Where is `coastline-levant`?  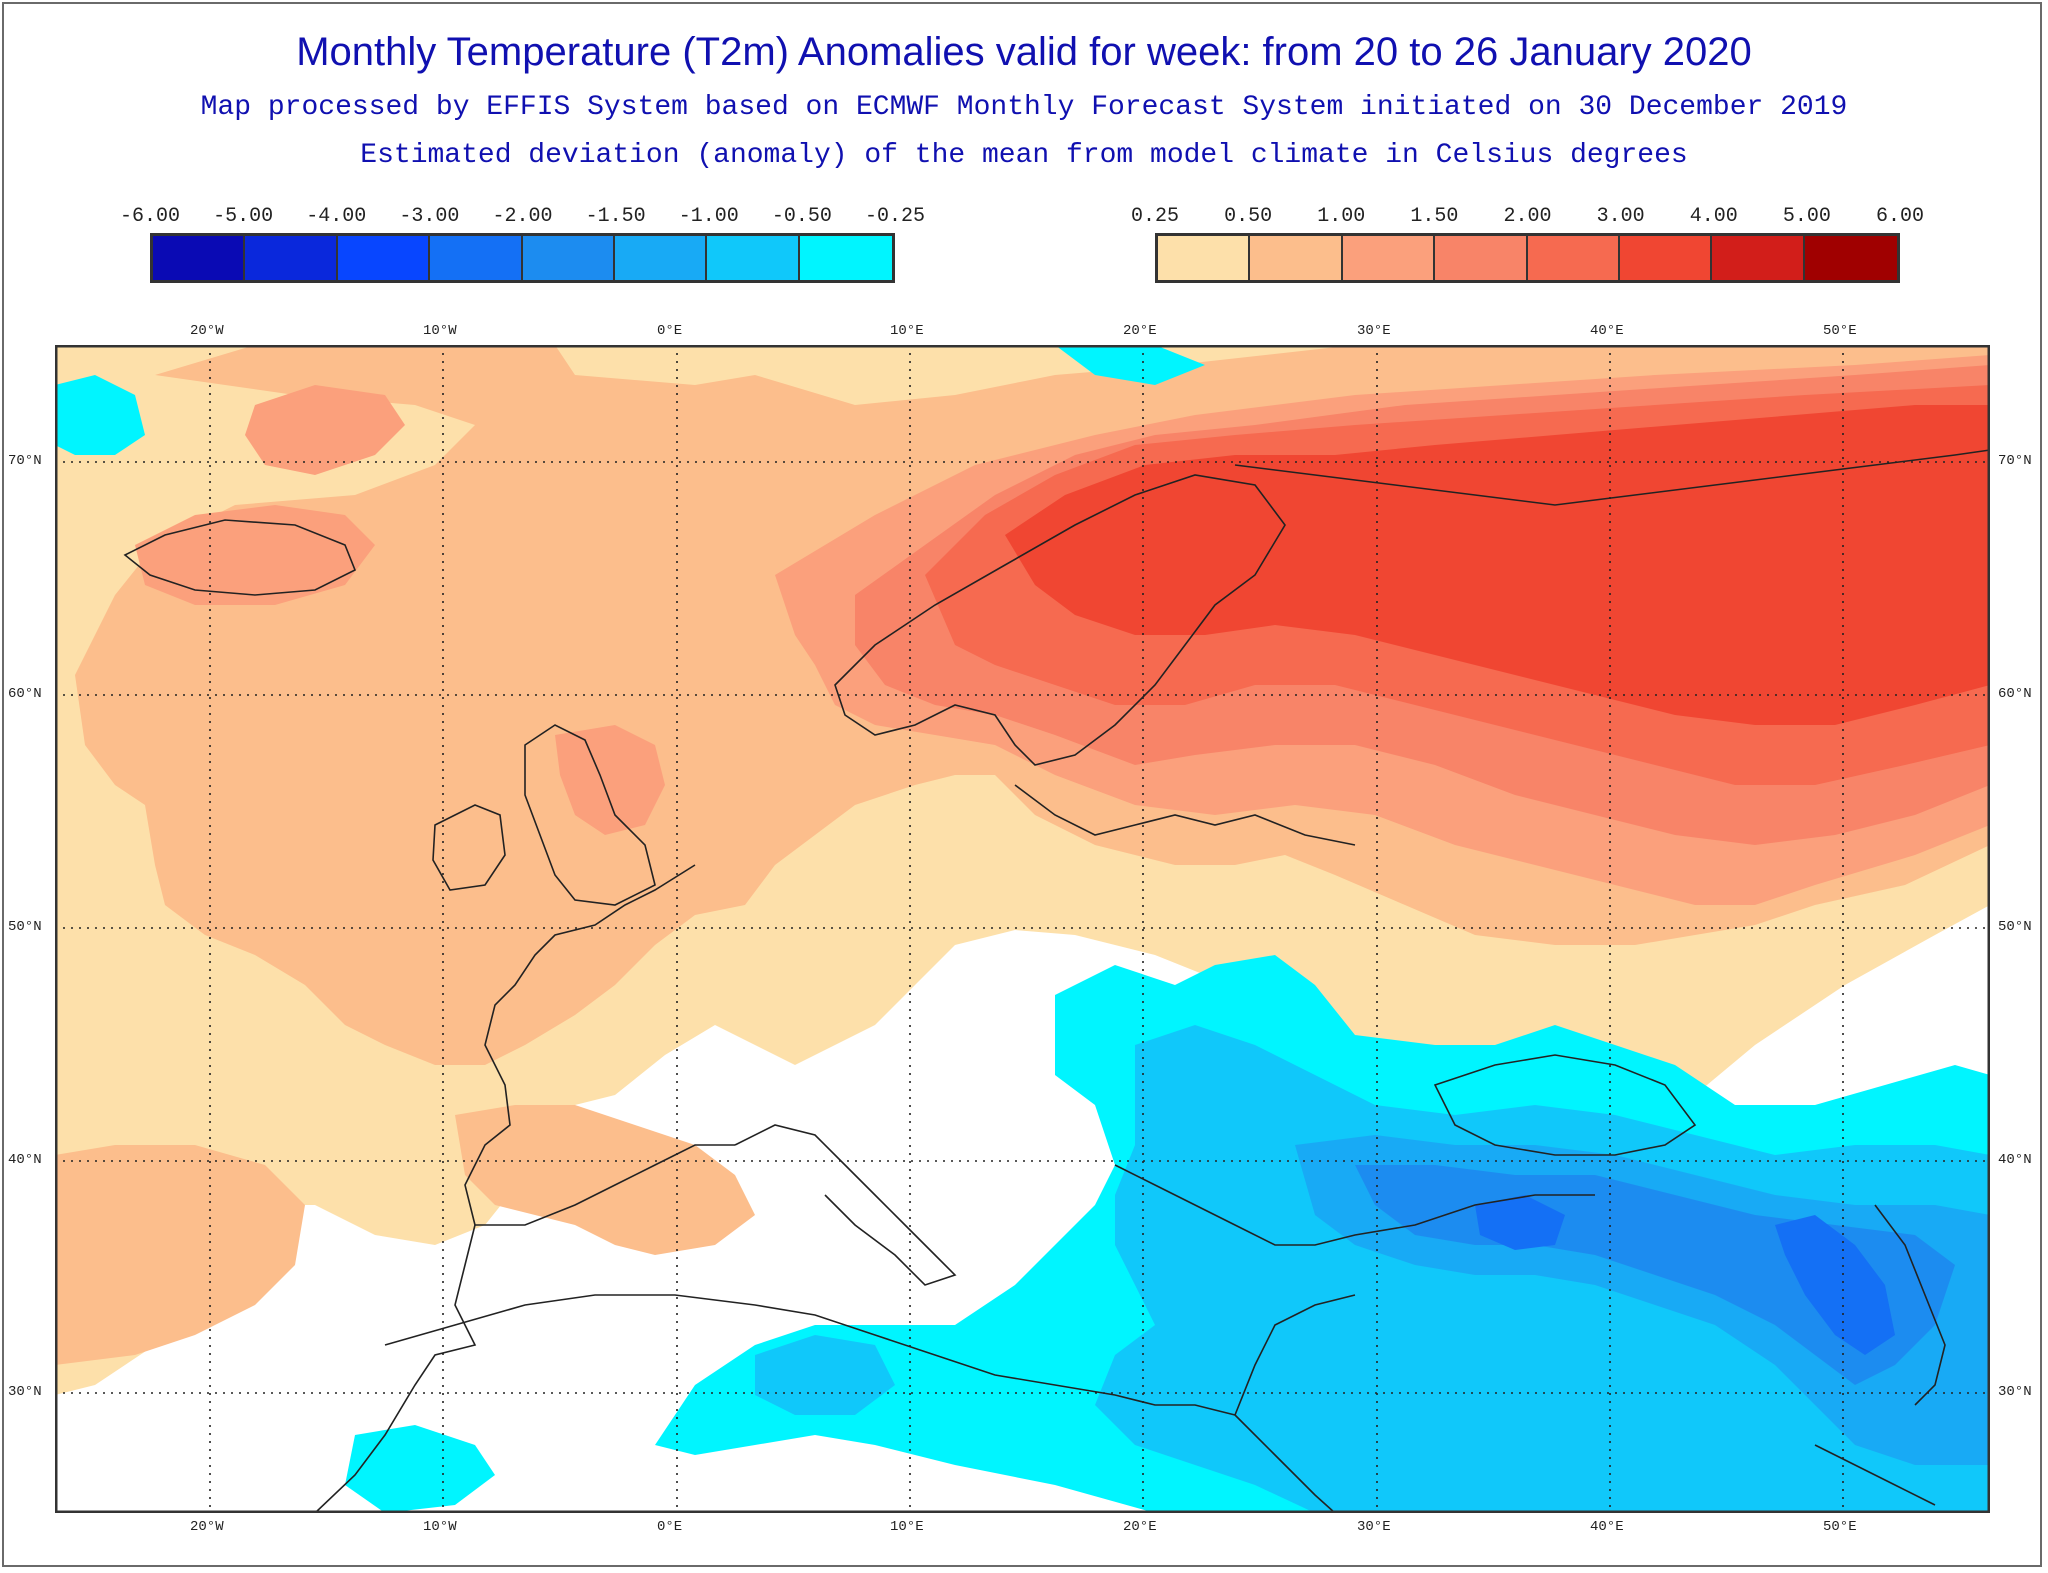 coastline-levant is located at coordinates (1295, 1355).